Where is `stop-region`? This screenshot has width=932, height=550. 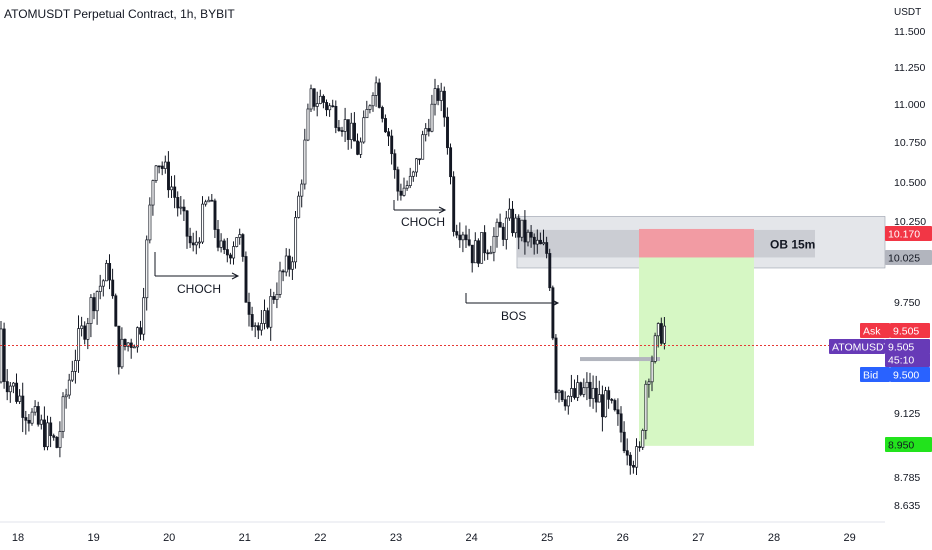 stop-region is located at coordinates (696, 243).